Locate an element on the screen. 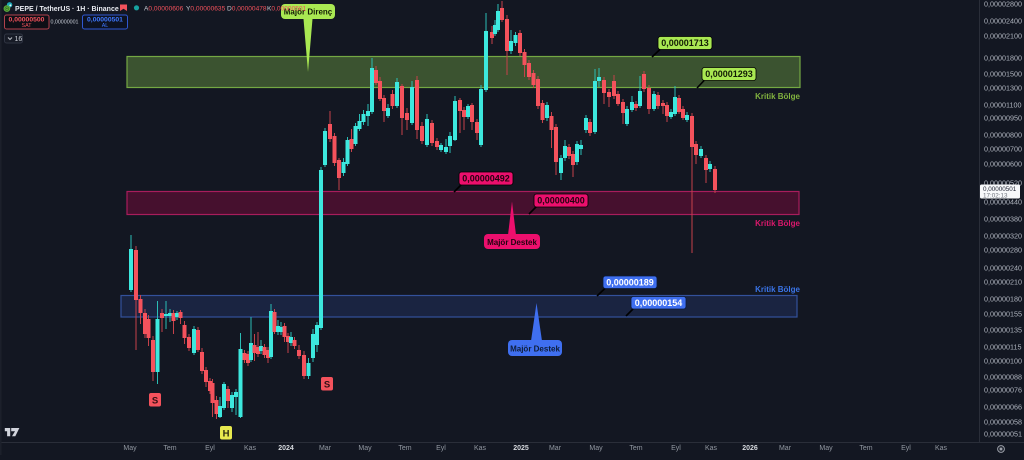  svg-text: 0,00000088 is located at coordinates (1003, 377).